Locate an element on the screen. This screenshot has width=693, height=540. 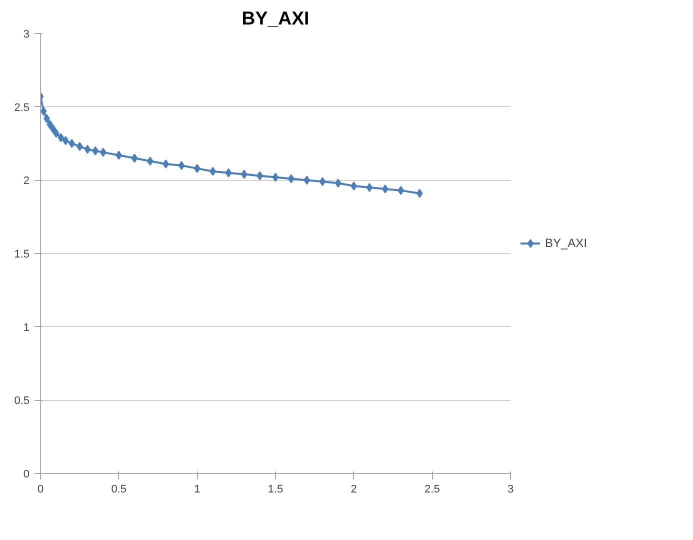
y-tick-label: 0 is located at coordinates (26, 474).